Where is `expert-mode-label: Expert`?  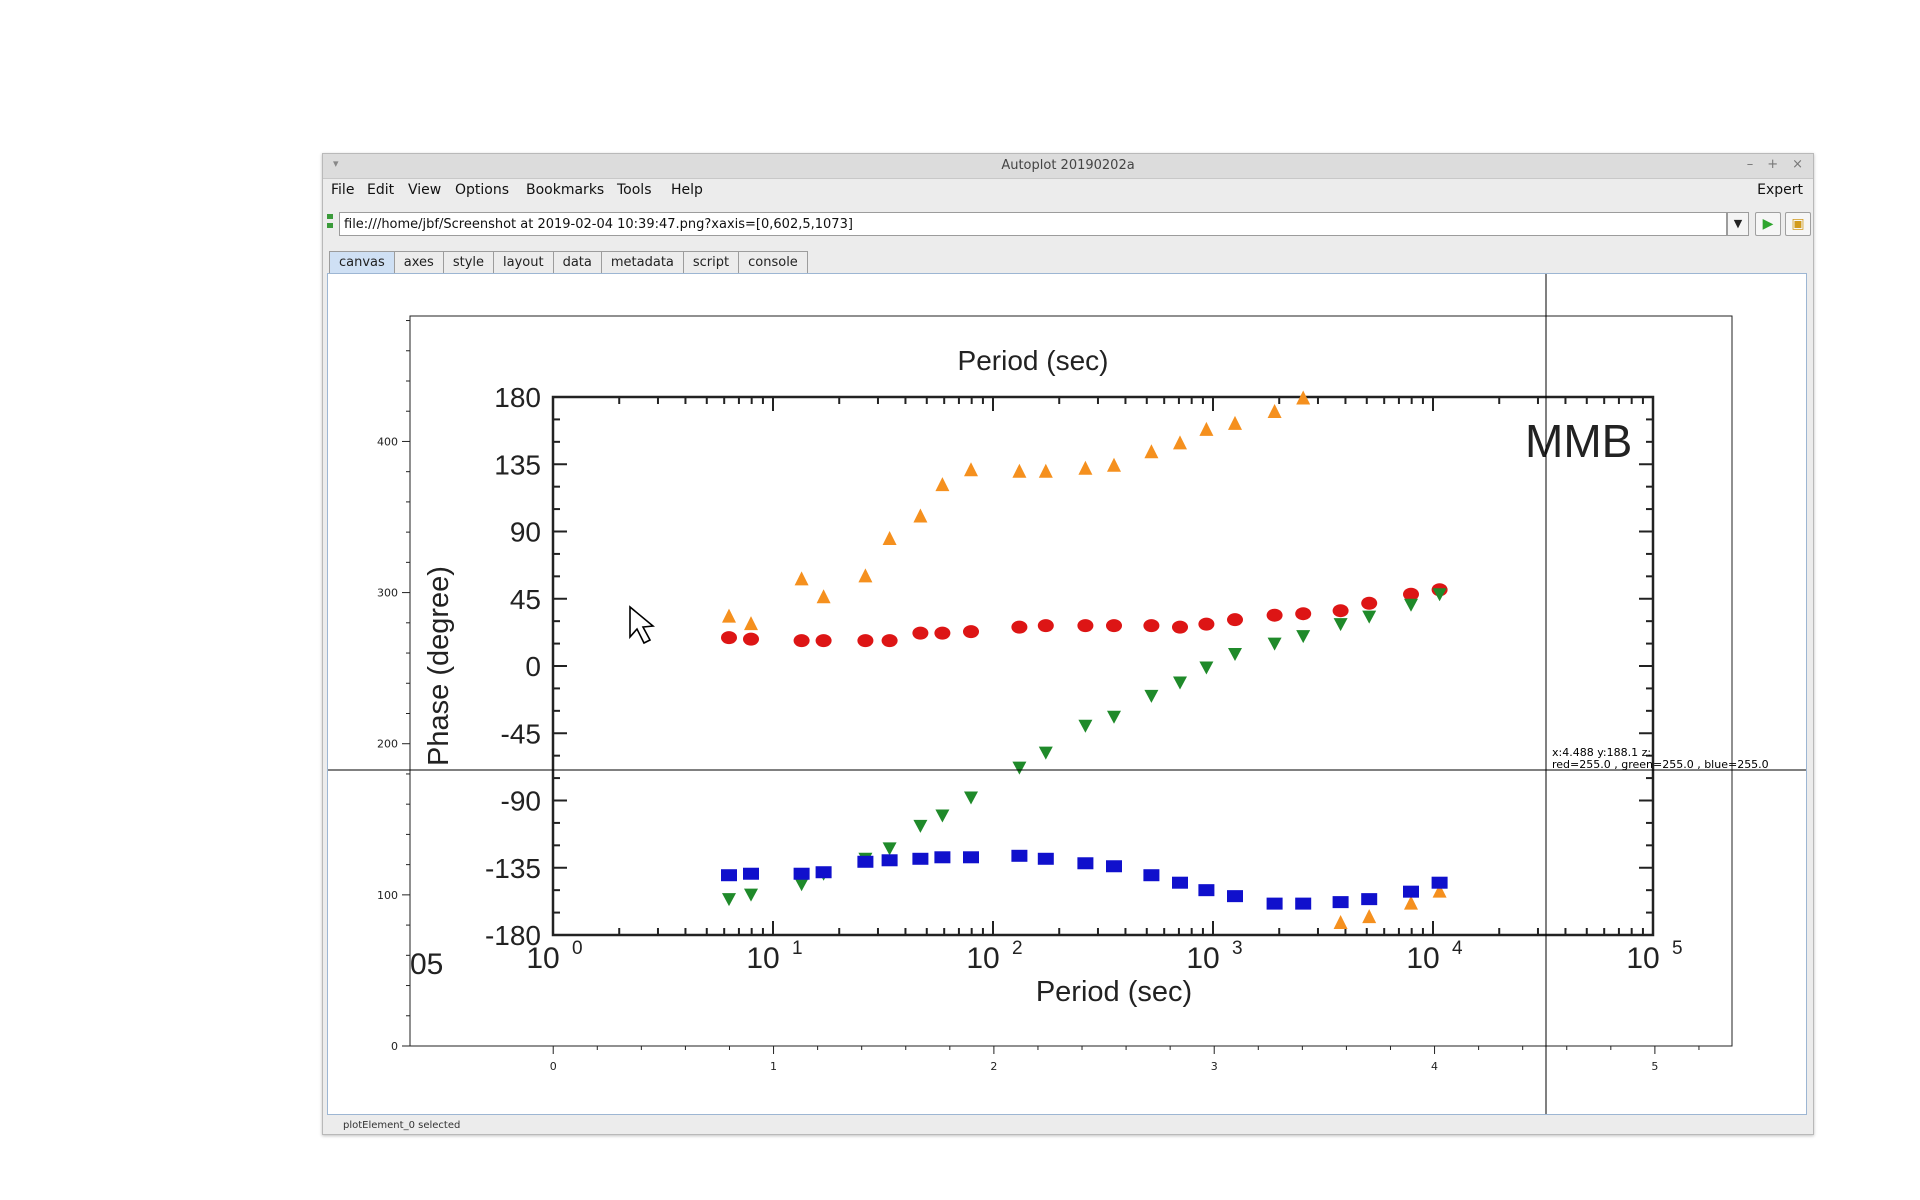
expert-mode-label: Expert is located at coordinates (1780, 190).